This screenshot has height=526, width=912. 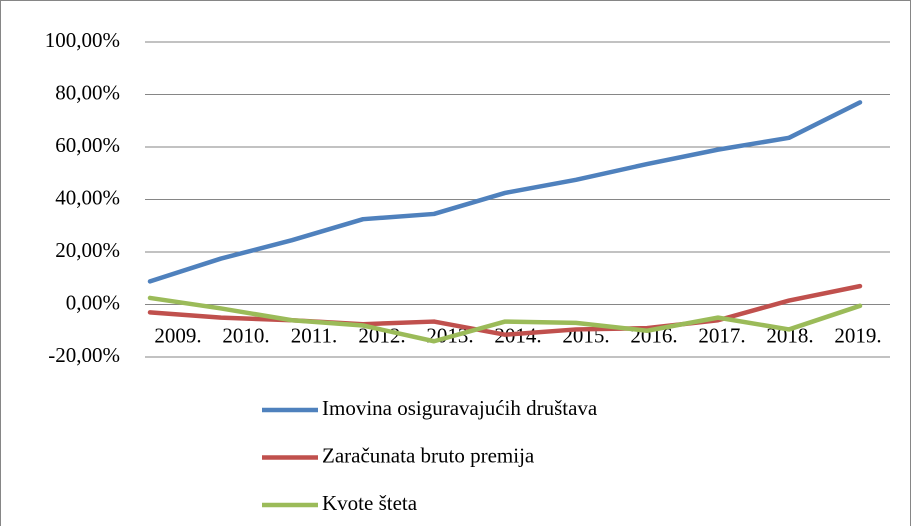 What do you see at coordinates (177, 335) in the screenshot?
I see `x-tick-label: 2009.` at bounding box center [177, 335].